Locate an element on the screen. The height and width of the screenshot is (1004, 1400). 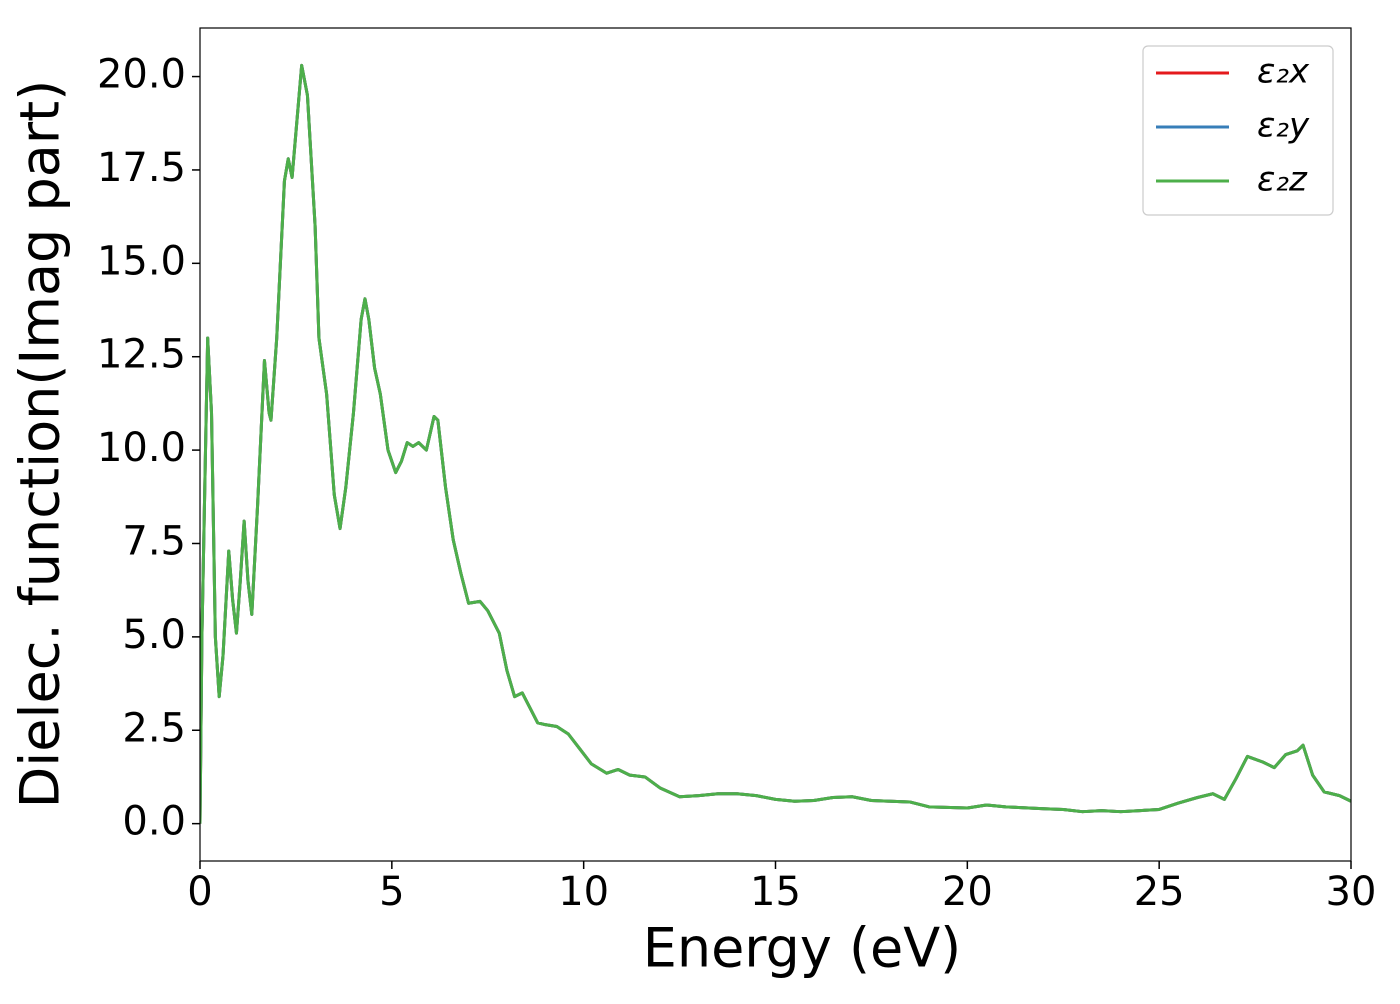
y-tick-label: 12.5 is located at coordinates (141, 355).